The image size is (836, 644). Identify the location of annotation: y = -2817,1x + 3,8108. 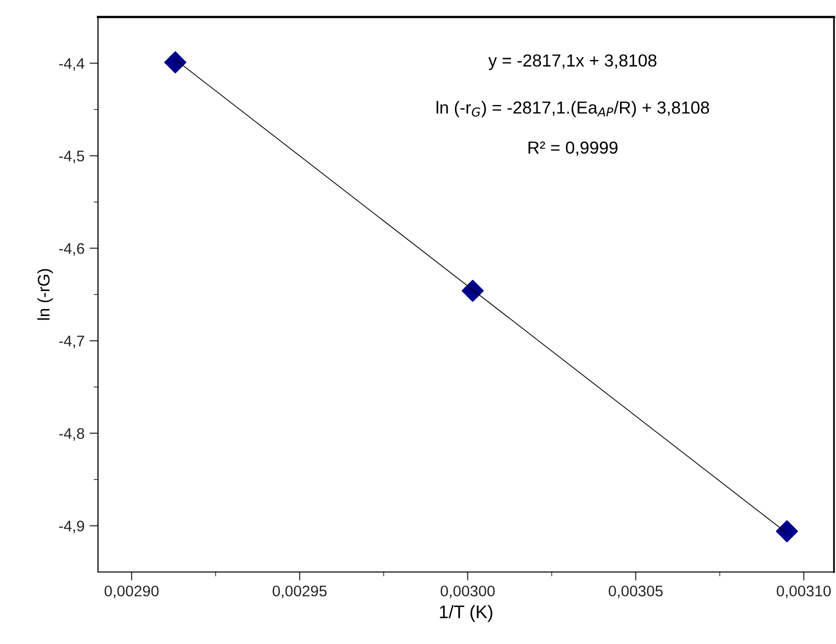
(572, 62).